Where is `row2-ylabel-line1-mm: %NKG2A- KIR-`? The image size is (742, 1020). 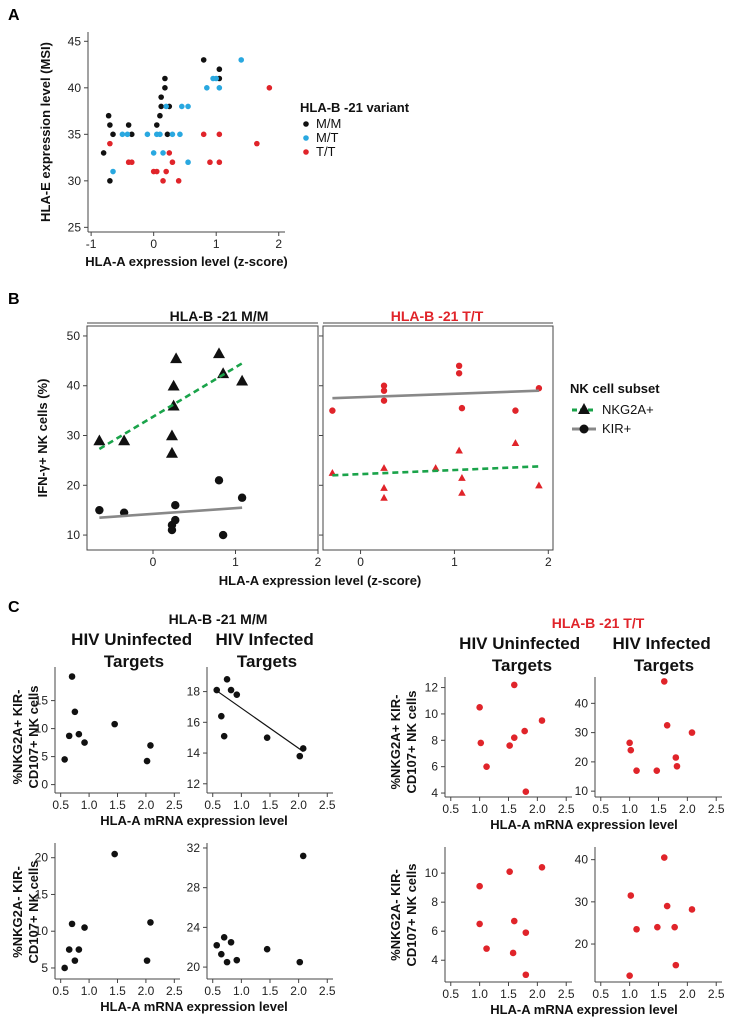
row2-ylabel-line1-mm: %NKG2A- KIR- is located at coordinates (17, 912).